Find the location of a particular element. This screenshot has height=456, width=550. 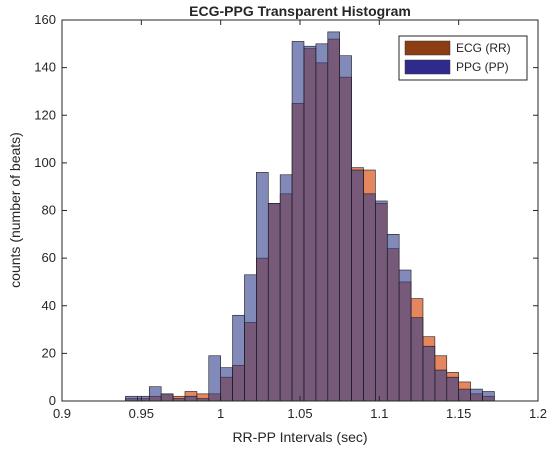

x-axis-label: RR-PP Intervals (sec) is located at coordinates (299, 437).